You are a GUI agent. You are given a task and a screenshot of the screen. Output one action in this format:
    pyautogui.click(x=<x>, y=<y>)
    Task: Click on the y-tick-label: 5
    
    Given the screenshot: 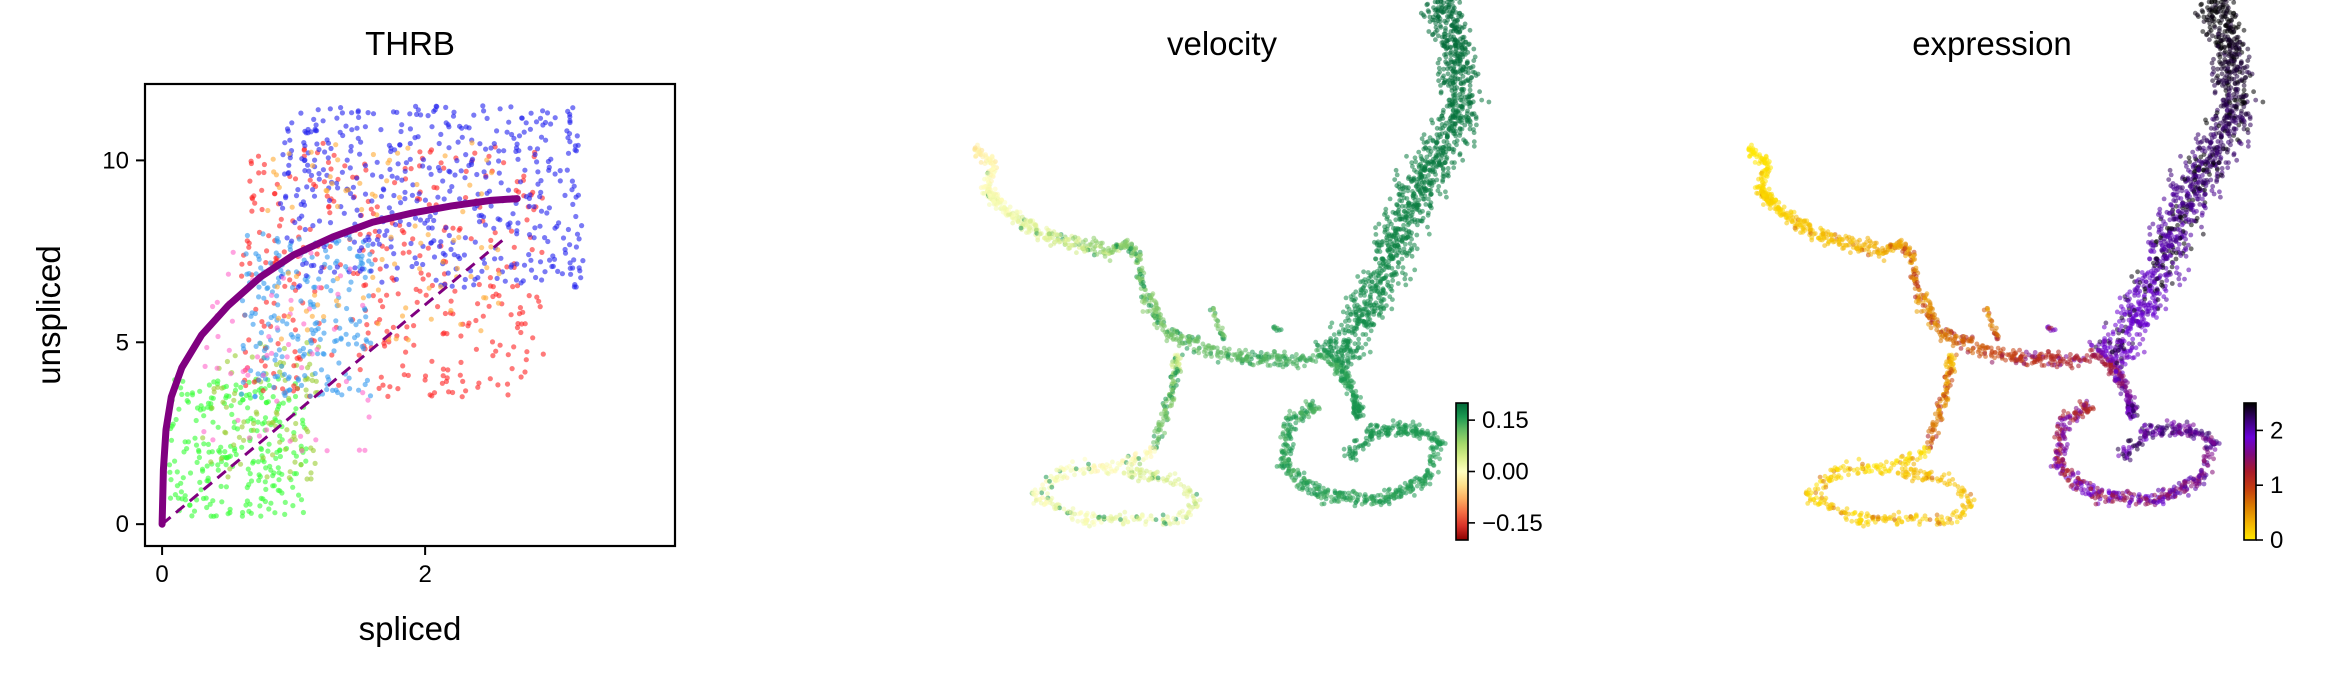 What is the action you would take?
    pyautogui.click(x=122, y=342)
    